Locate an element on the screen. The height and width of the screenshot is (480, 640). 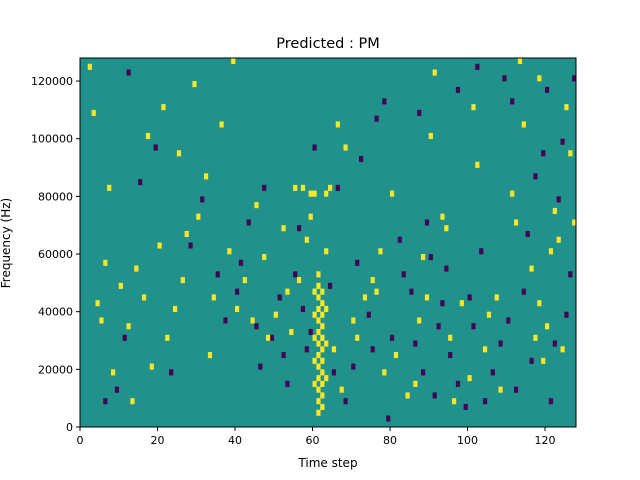
x-tick-label: 100 is located at coordinates (467, 440).